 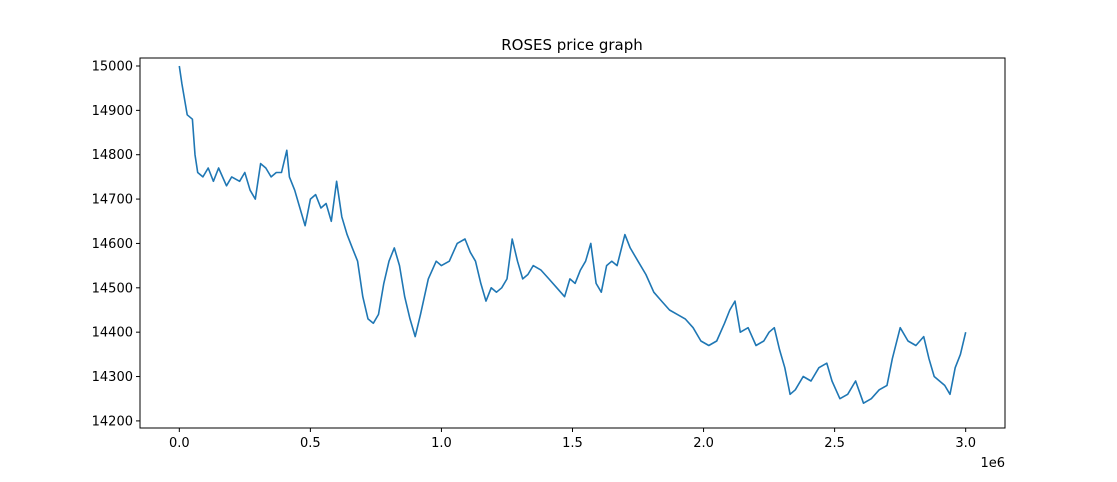 I want to click on x-tick-label: 2.5, so click(x=834, y=443).